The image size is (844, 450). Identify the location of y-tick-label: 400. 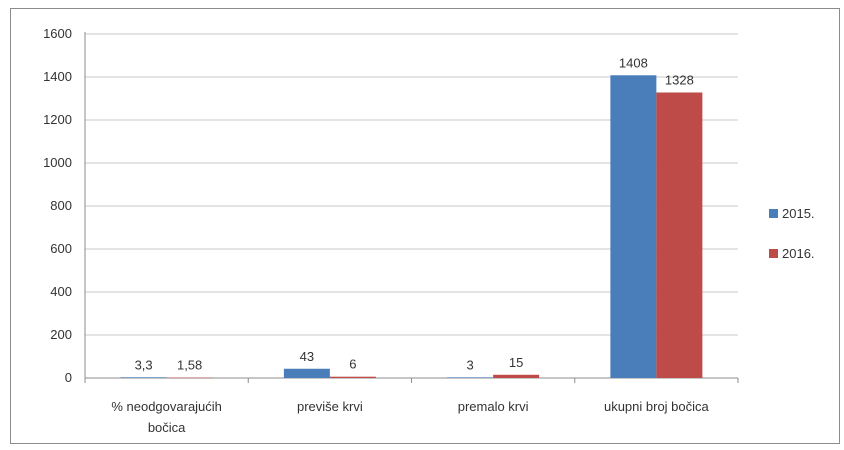
(61, 291).